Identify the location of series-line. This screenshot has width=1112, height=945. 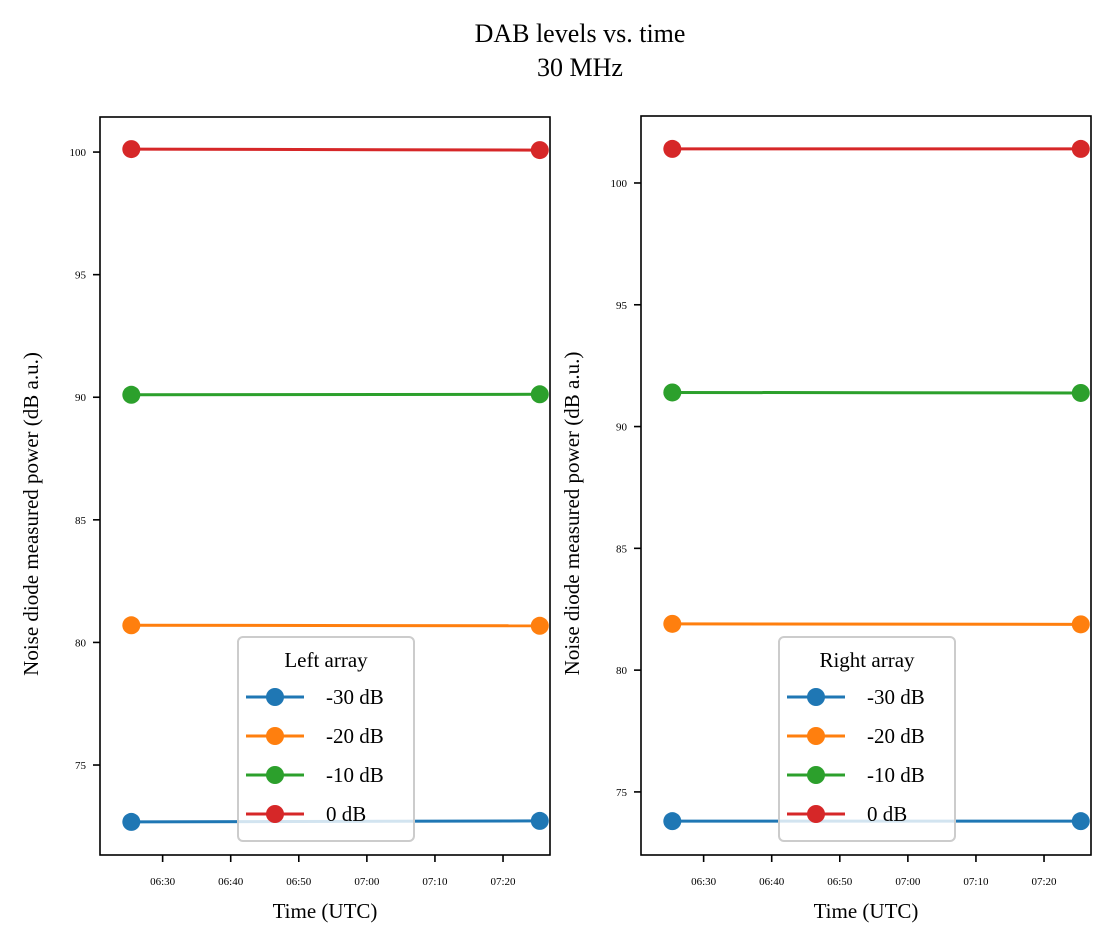
(335, 149).